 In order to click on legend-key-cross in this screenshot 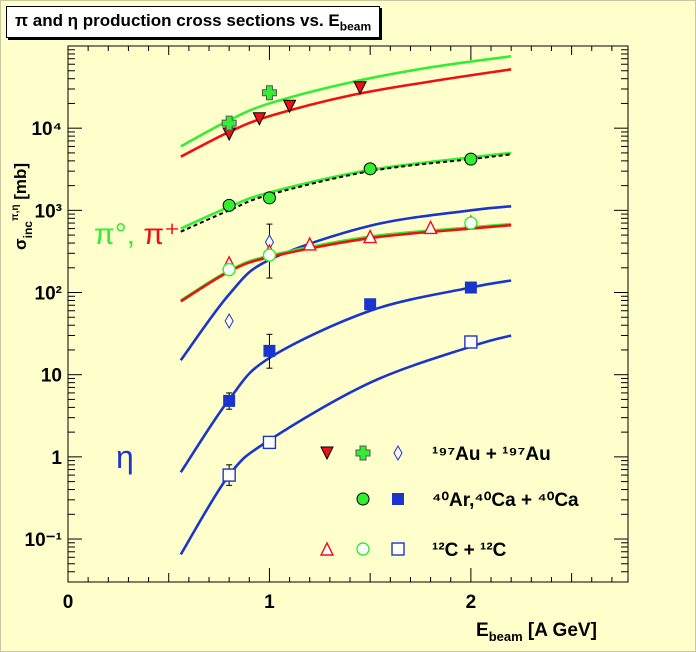, I will do `click(363, 453)`.